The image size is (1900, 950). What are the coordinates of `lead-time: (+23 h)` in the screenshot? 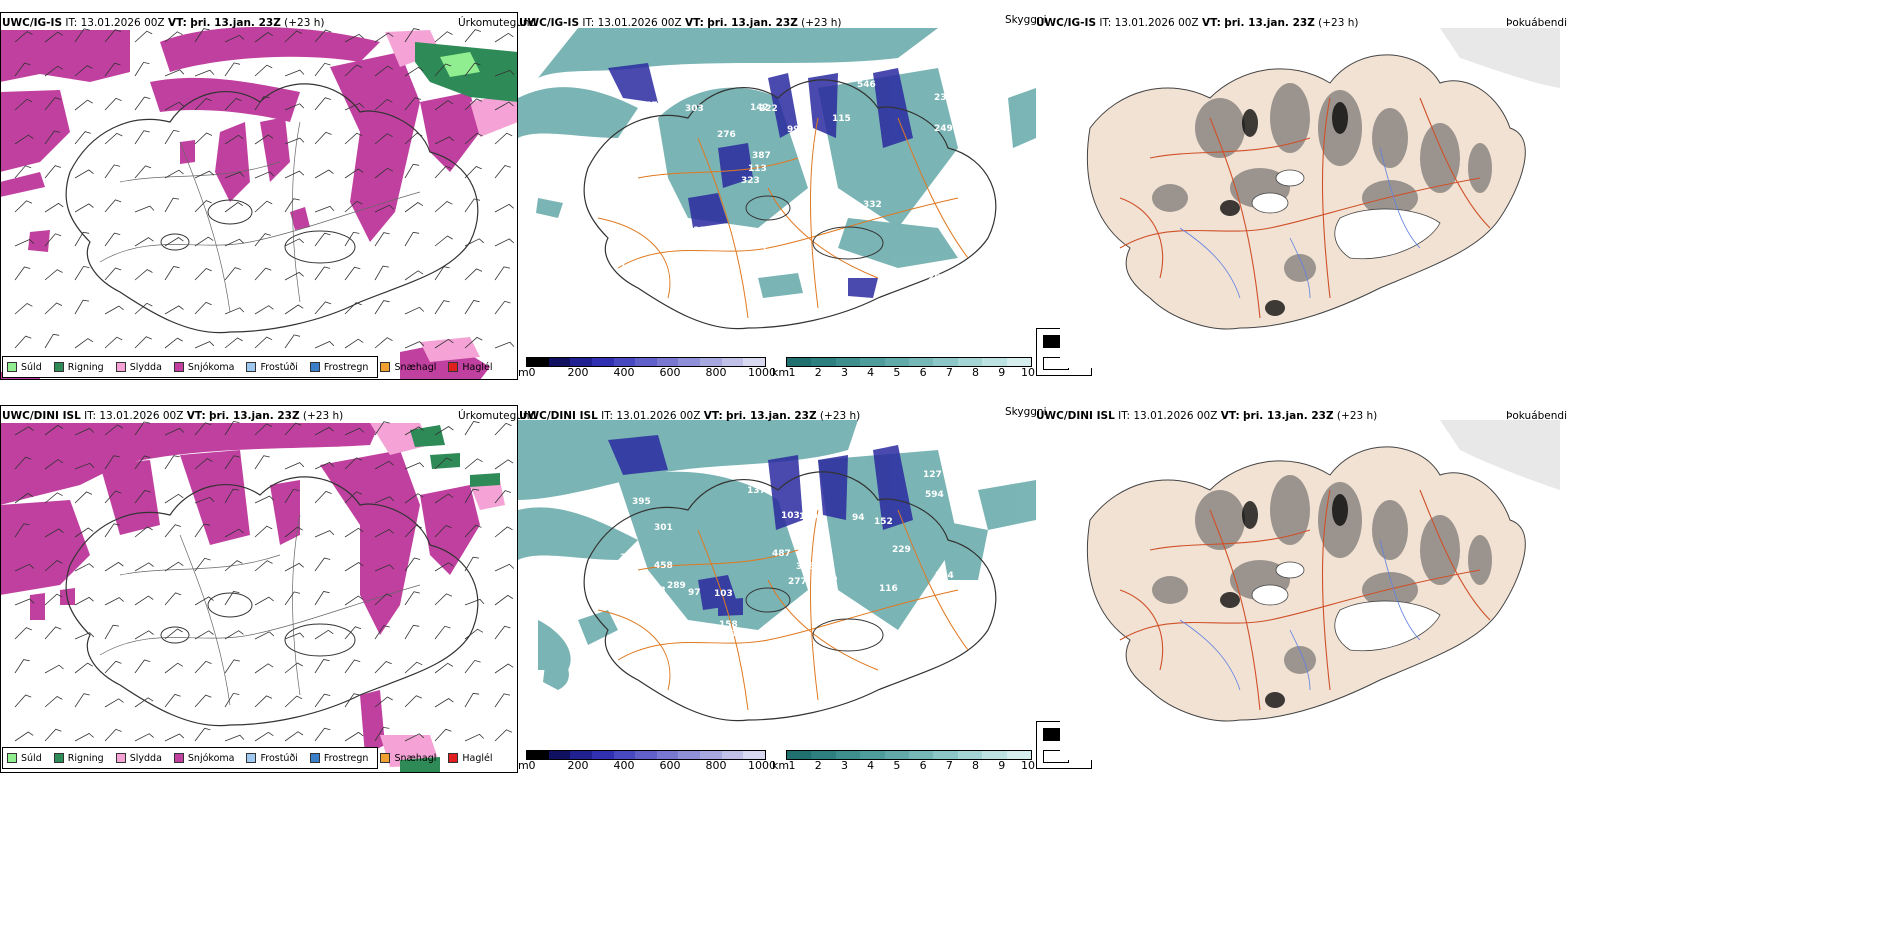 It's located at (840, 416).